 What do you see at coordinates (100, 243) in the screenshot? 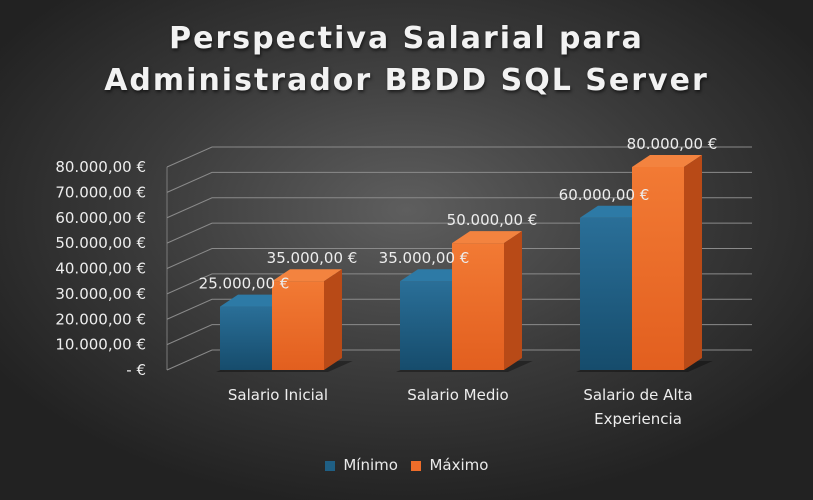
I see `y-tick-label: 50.000,00 €` at bounding box center [100, 243].